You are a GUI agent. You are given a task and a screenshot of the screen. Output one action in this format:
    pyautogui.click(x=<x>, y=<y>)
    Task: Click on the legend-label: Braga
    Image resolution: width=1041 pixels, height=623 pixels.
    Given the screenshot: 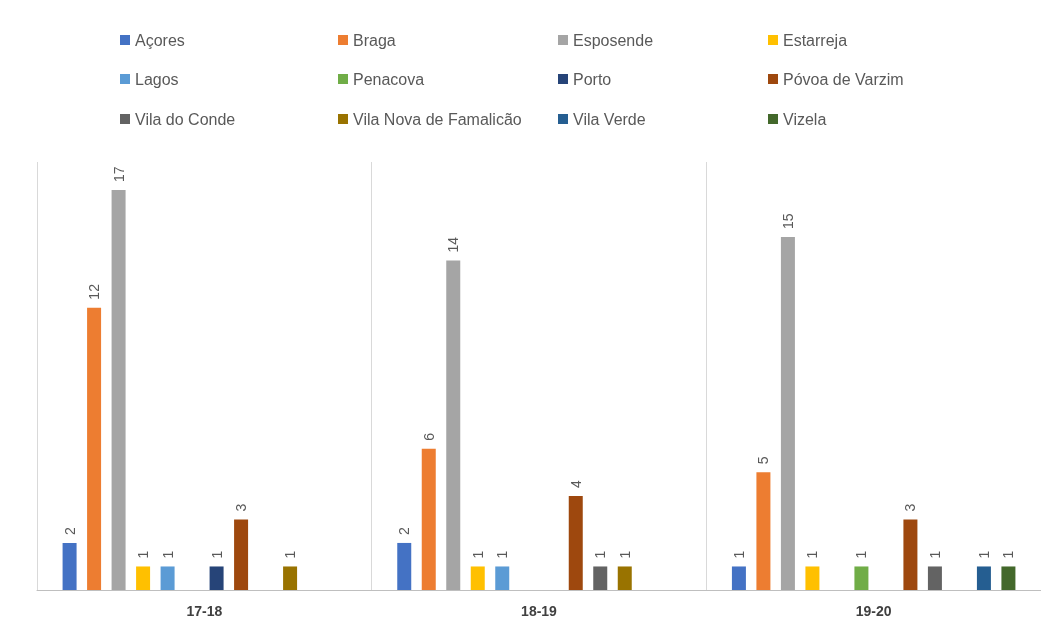 What is the action you would take?
    pyautogui.click(x=374, y=40)
    